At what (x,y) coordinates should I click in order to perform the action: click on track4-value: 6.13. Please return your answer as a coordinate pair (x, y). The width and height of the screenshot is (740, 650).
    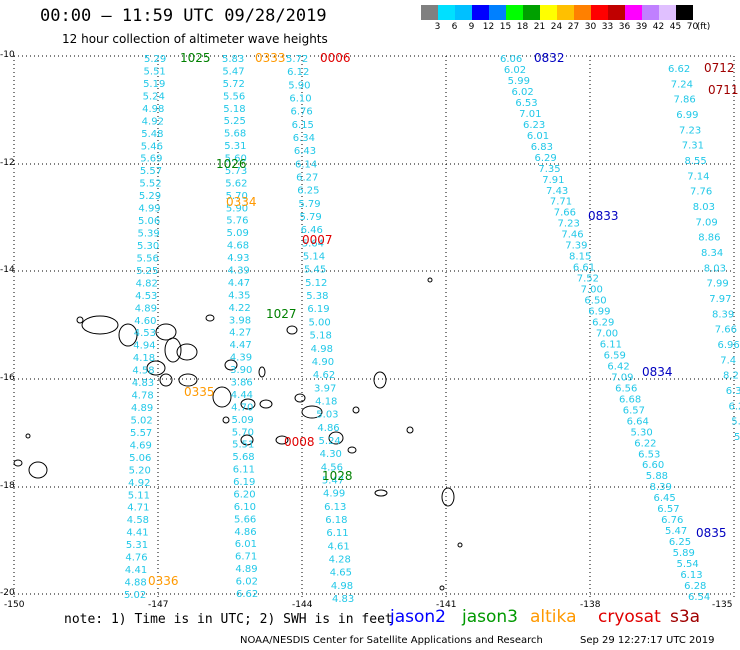
    Looking at the image, I should click on (691, 575).